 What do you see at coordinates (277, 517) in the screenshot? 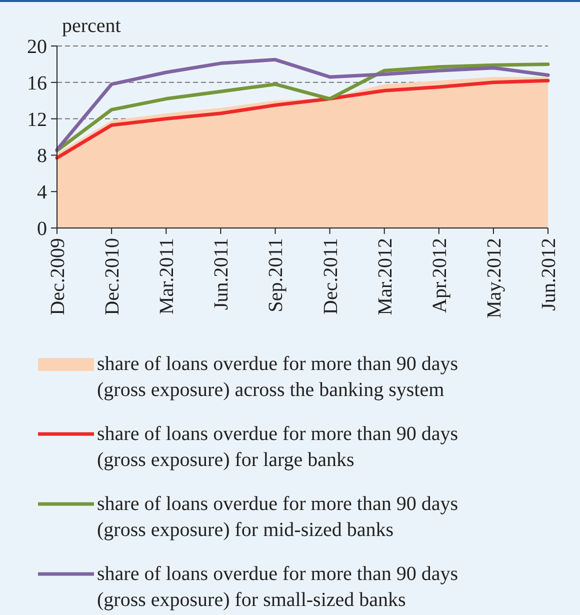
I see `legend-label: share of loans overdue for more than 90 days (gross exposure) for mid-sized banks` at bounding box center [277, 517].